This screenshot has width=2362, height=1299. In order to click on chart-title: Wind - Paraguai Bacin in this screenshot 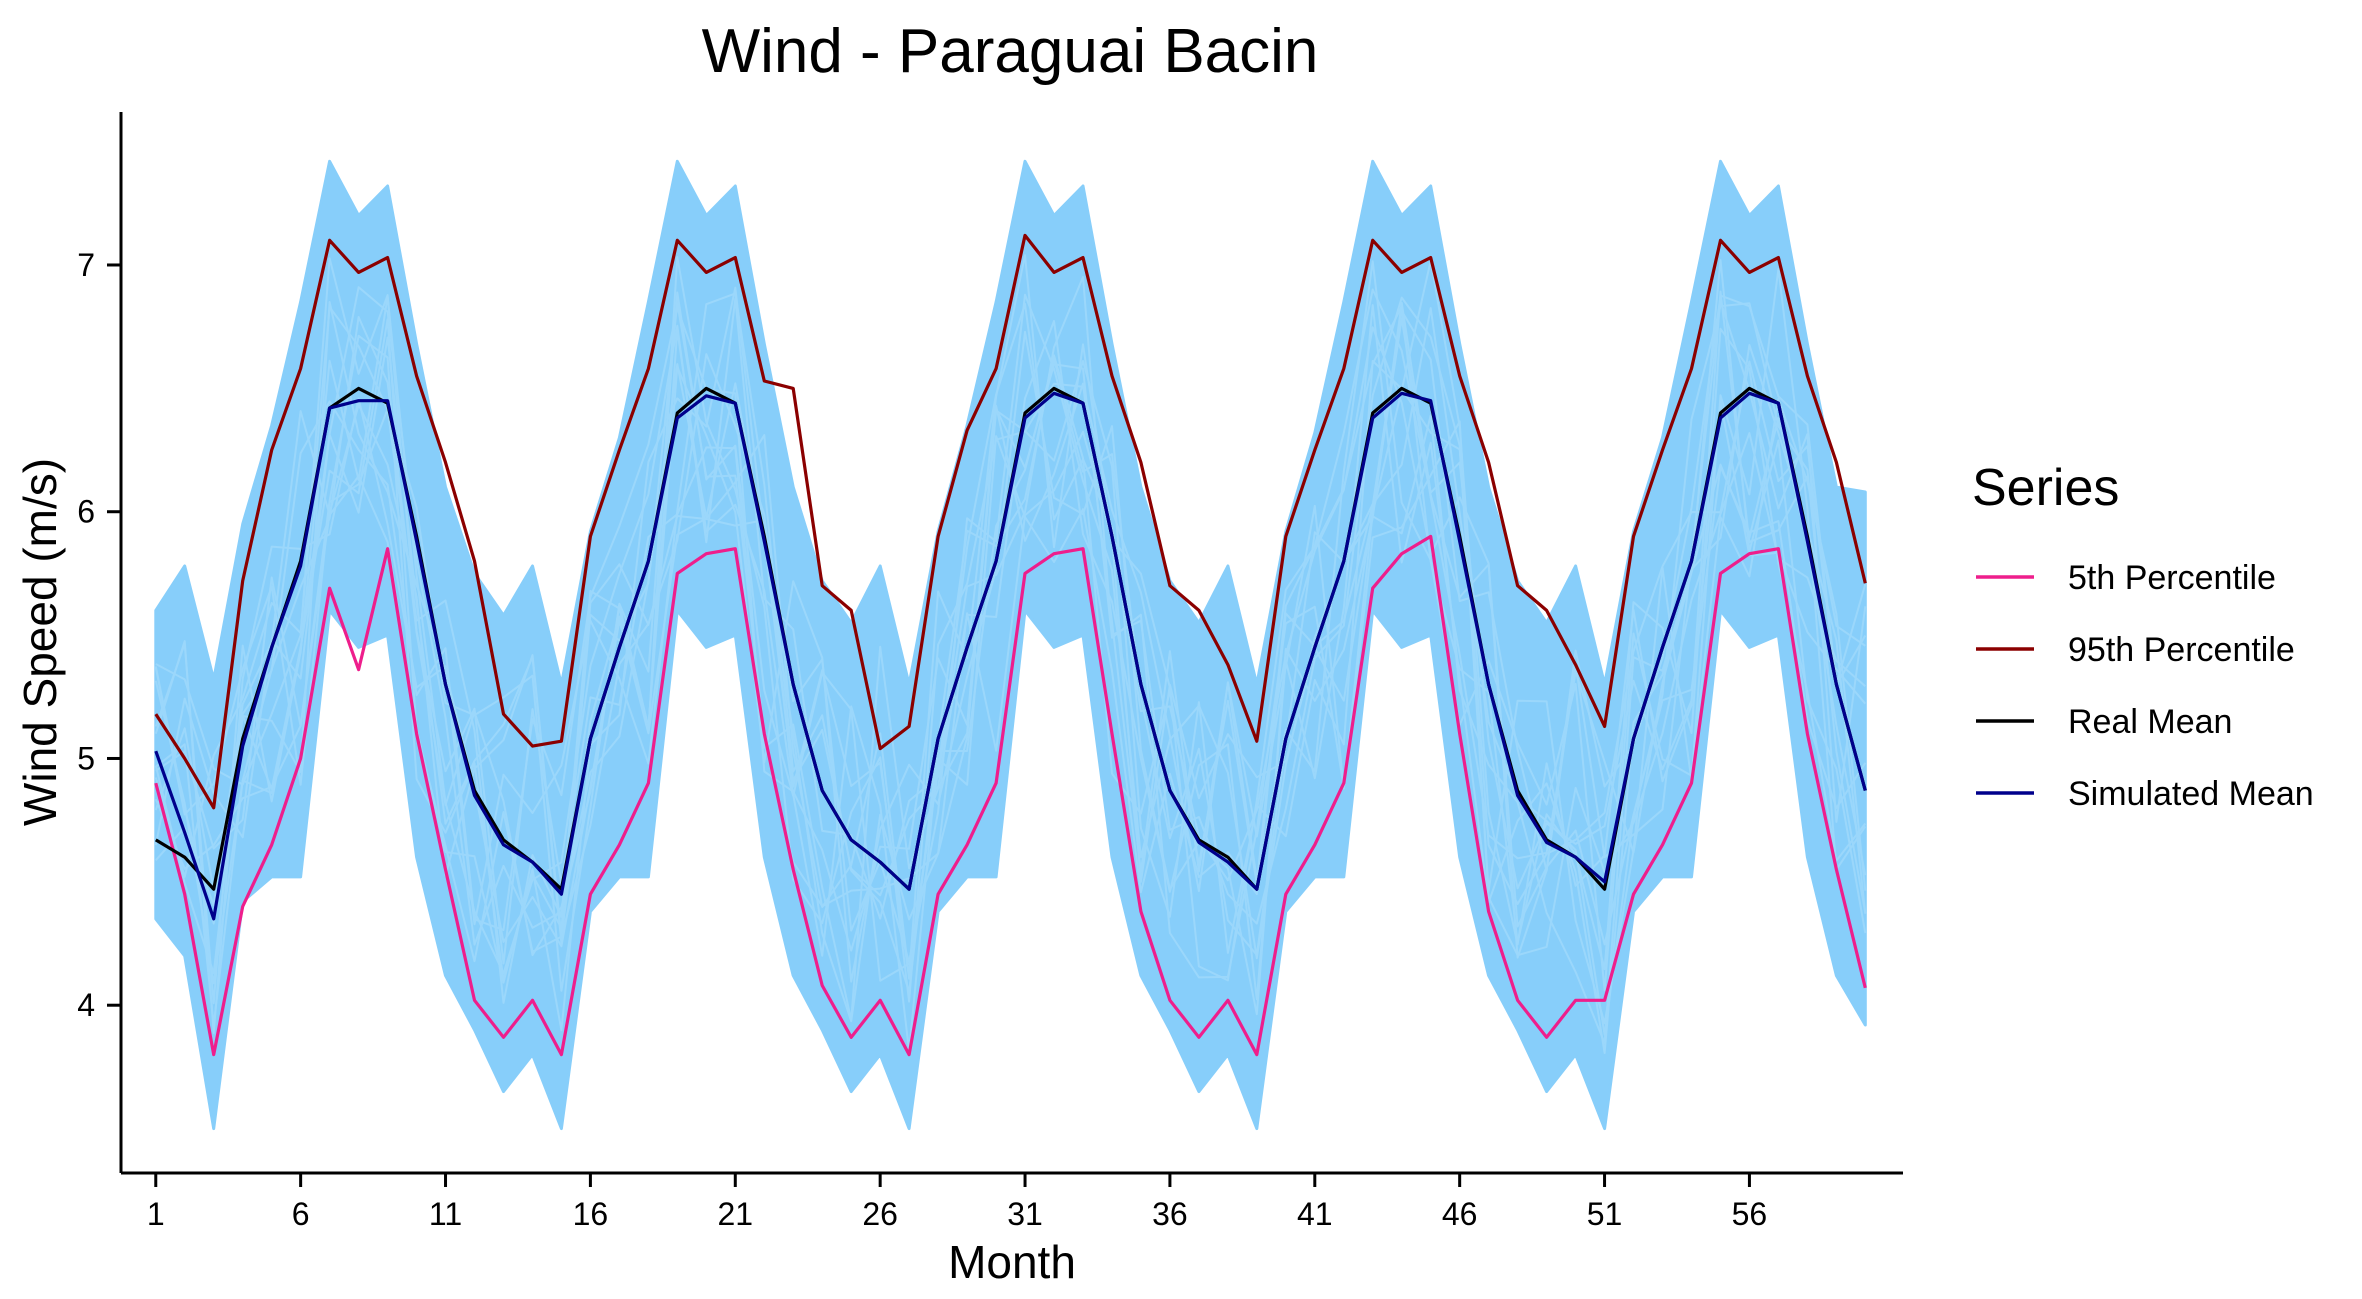, I will do `click(1010, 51)`.